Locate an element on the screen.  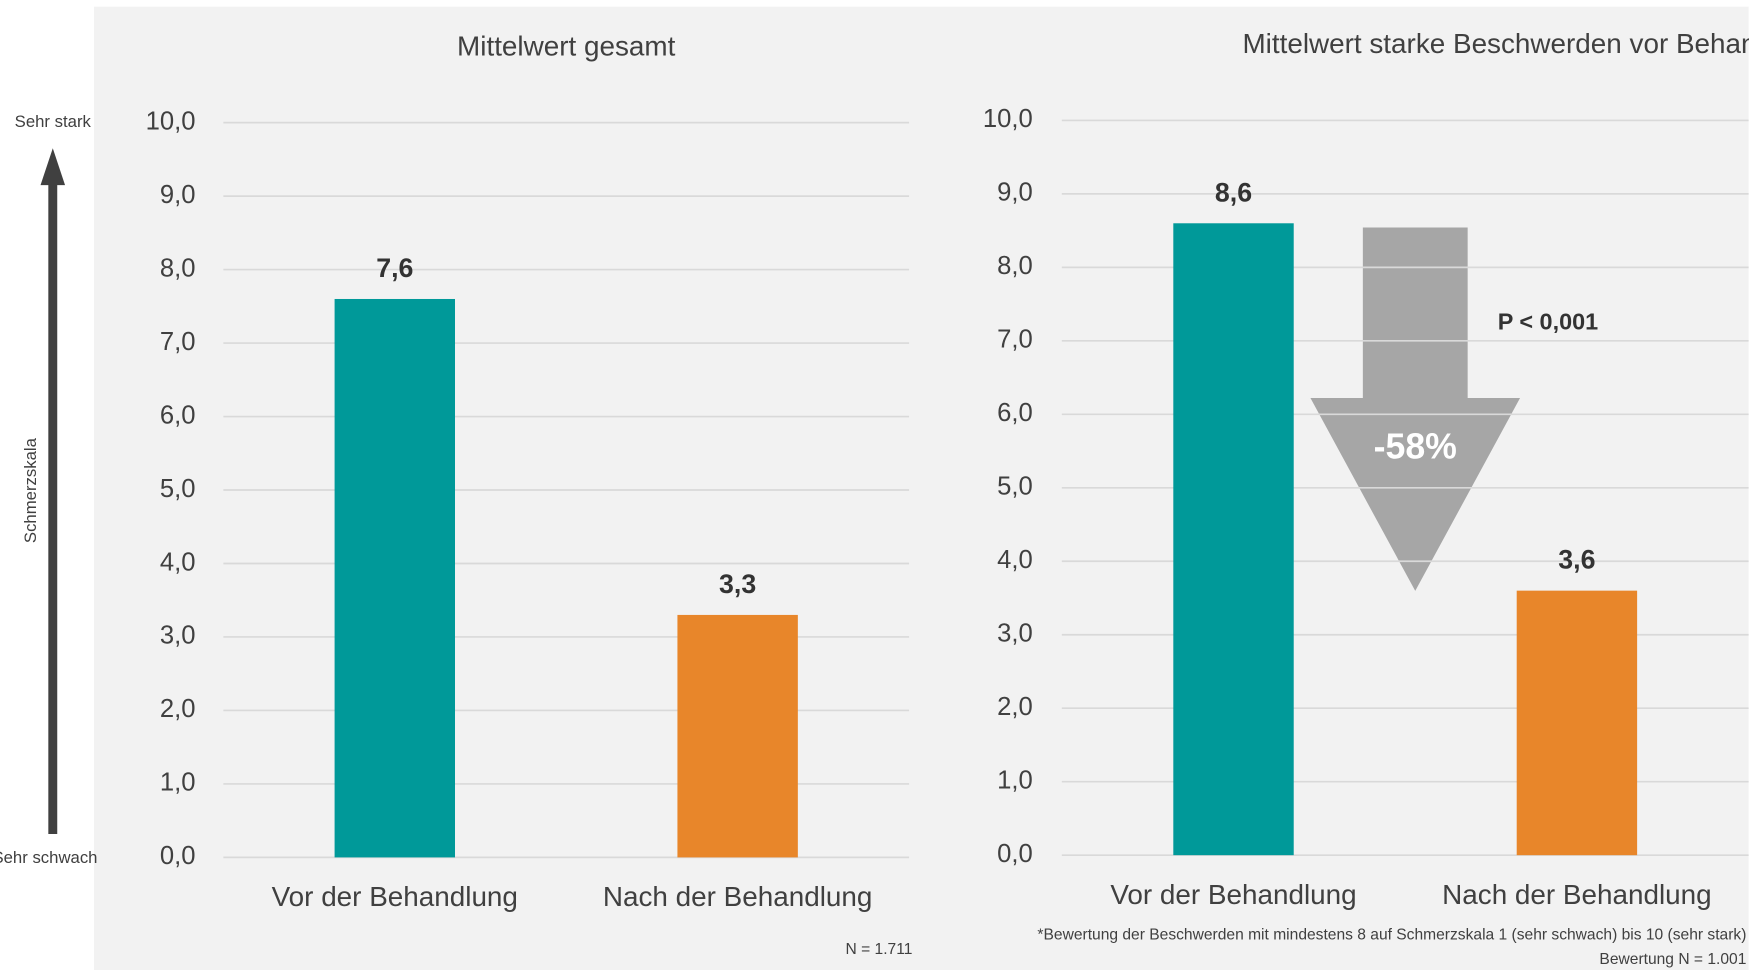
note: Bewertung N = 1.001 is located at coordinates (1672, 959).